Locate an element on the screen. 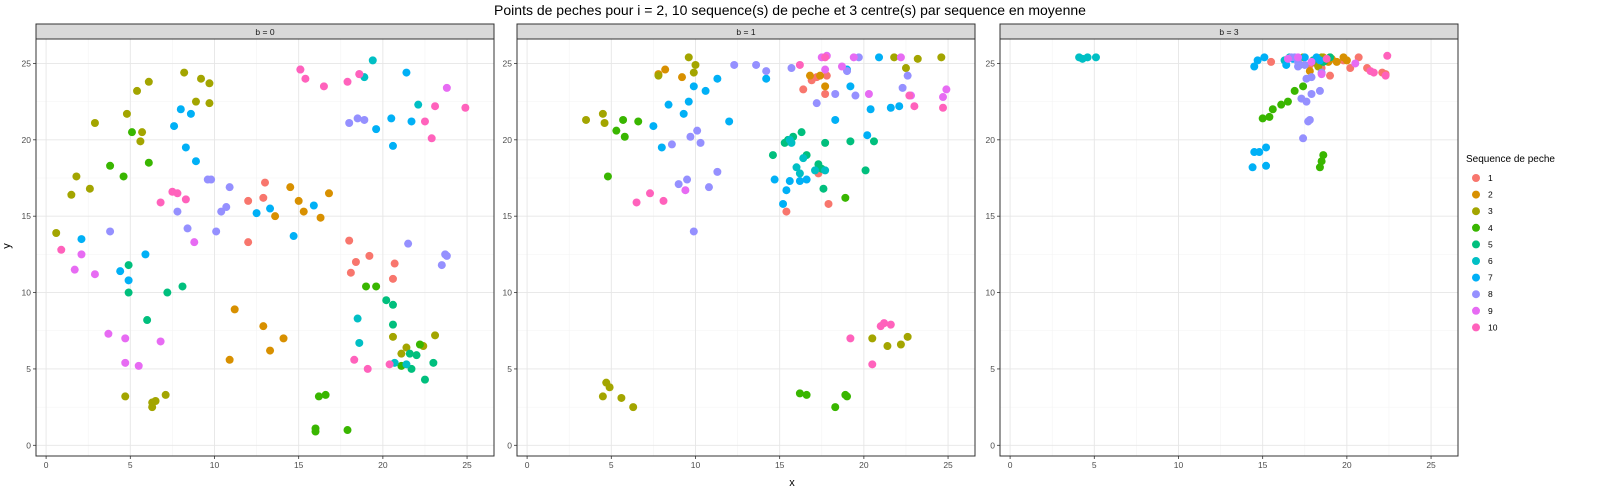 The height and width of the screenshot is (500, 1600). legend-label: 9 is located at coordinates (1490, 311).